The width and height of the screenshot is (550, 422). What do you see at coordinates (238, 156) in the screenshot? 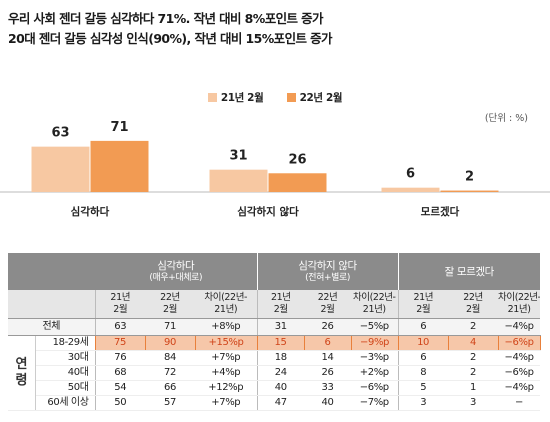
I see `data-label-1-0: 31` at bounding box center [238, 156].